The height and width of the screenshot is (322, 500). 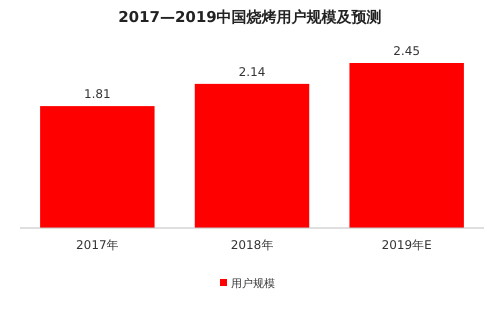 I want to click on legend-label: 用户规模, so click(x=253, y=283).